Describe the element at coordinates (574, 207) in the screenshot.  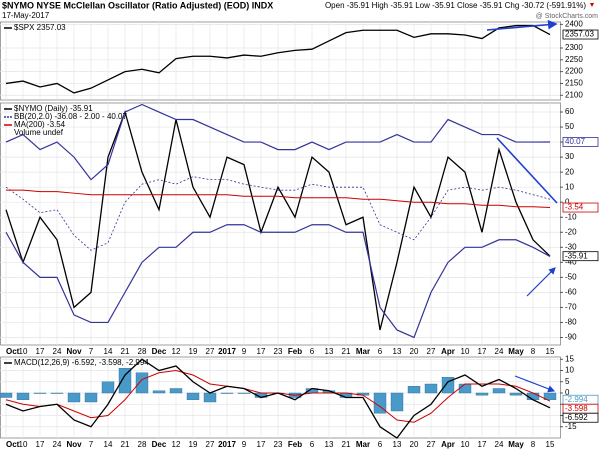
I see `value-box-label: -3.54` at that location.